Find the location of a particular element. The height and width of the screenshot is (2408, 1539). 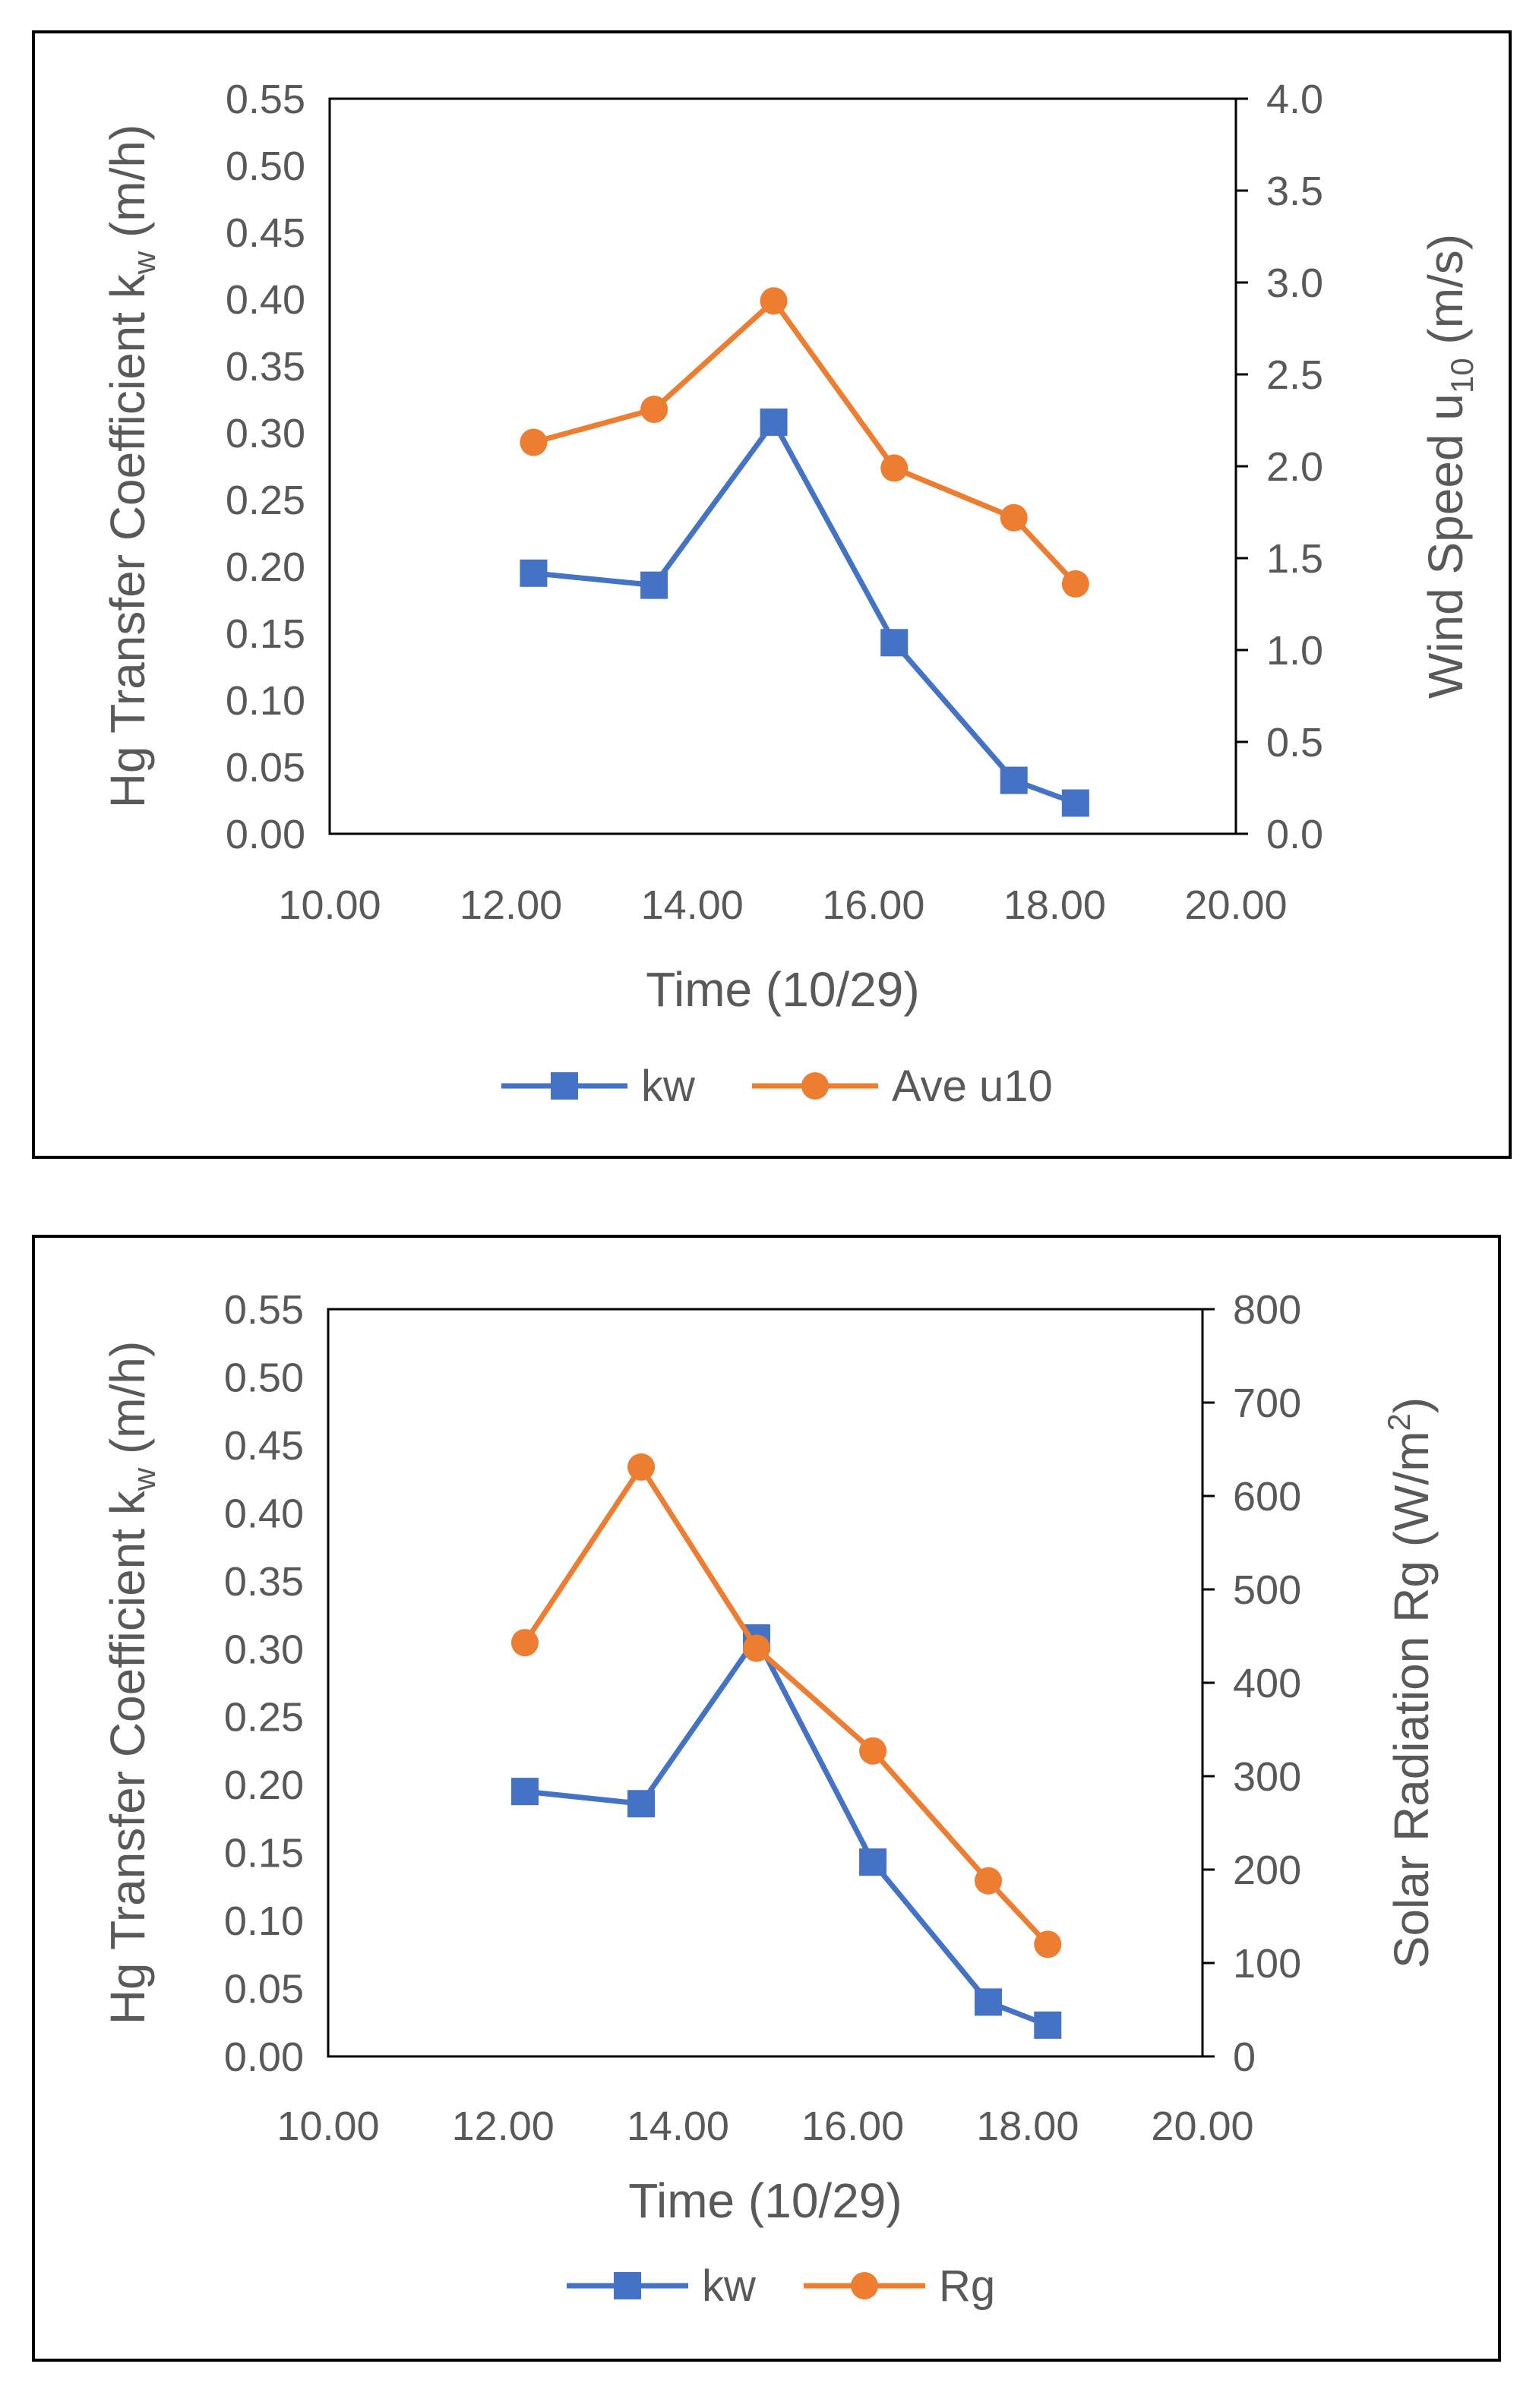

y-left-tick-label: 0.45 is located at coordinates (265, 233).